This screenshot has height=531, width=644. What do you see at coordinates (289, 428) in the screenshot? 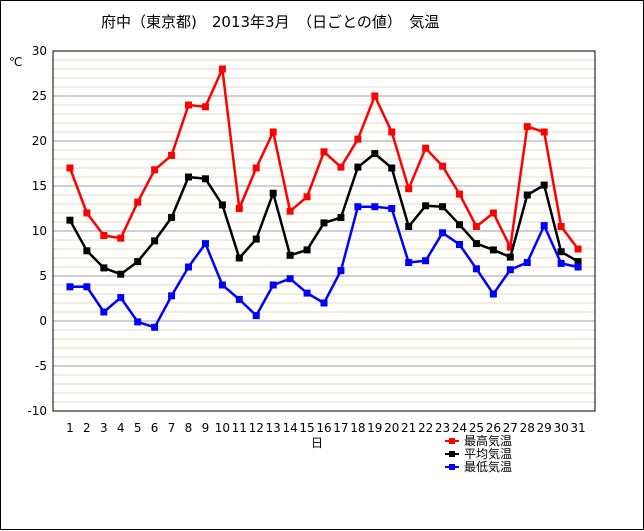
I see `x-tick-label: 14` at bounding box center [289, 428].